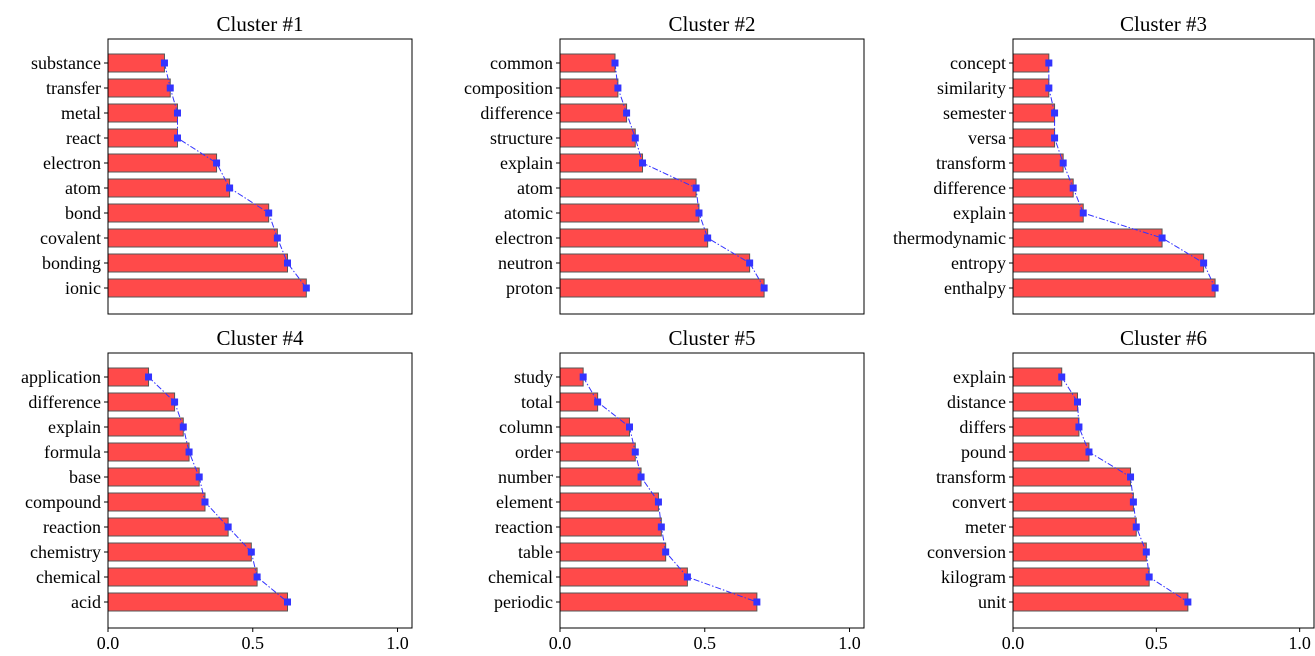 Image resolution: width=1315 pixels, height=656 pixels. What do you see at coordinates (70, 238) in the screenshot?
I see `y-tick-label: covalent` at bounding box center [70, 238].